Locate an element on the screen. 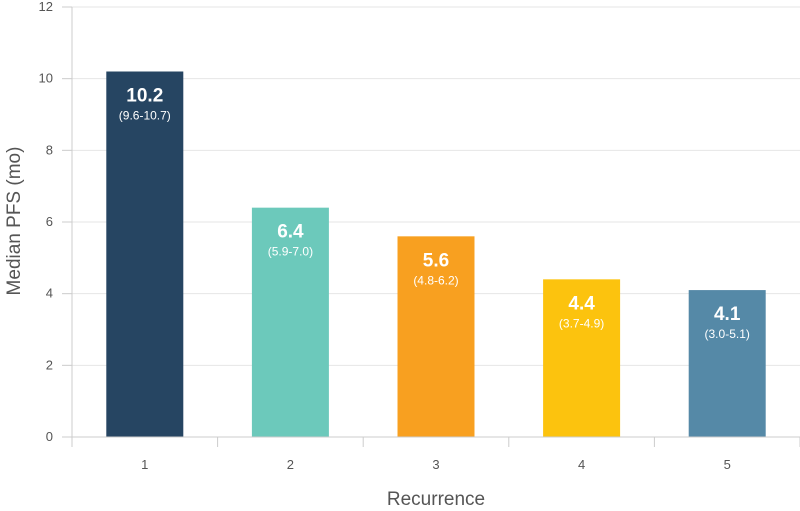 The width and height of the screenshot is (800, 511). bar-value-label: 4.4 is located at coordinates (581, 303).